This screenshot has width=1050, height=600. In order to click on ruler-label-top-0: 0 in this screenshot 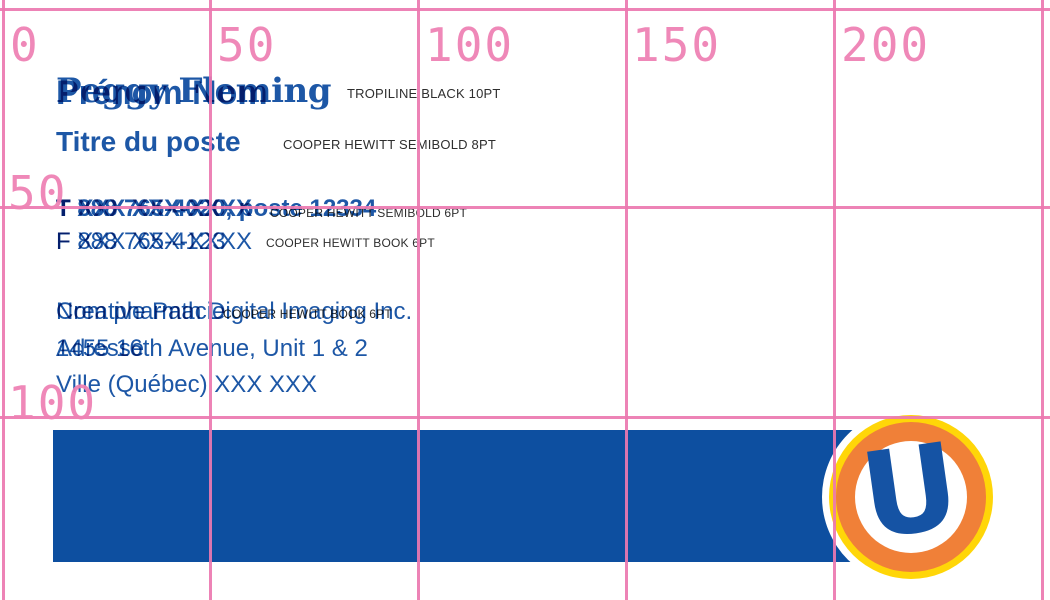, I will do `click(25, 45)`.